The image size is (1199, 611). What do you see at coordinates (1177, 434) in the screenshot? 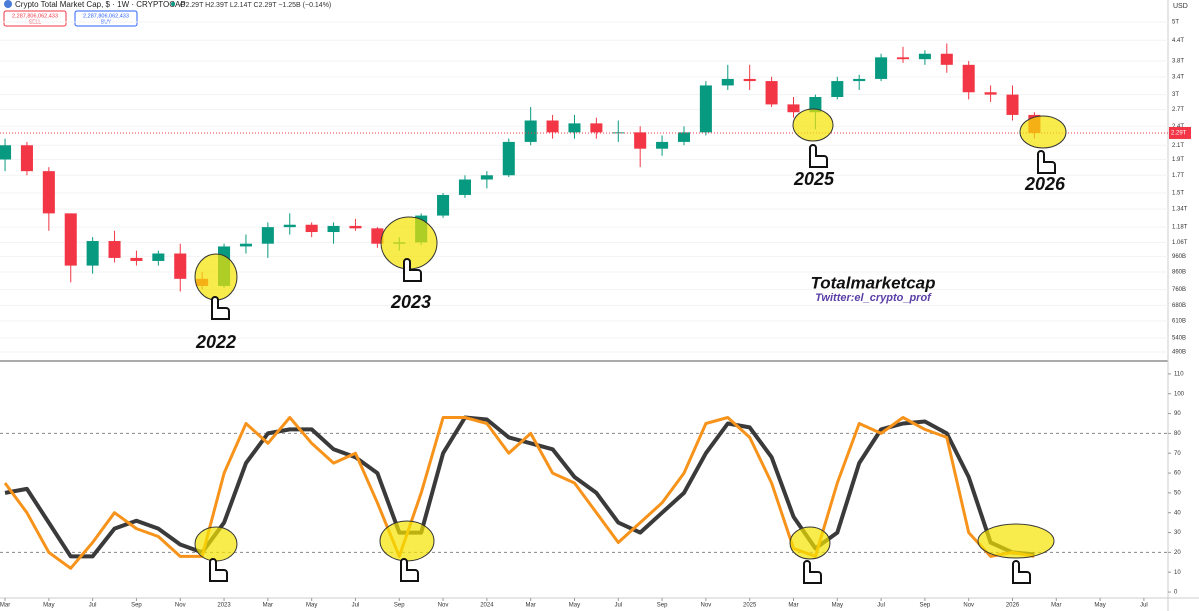
I see `y-tick-label: 80` at bounding box center [1177, 434].